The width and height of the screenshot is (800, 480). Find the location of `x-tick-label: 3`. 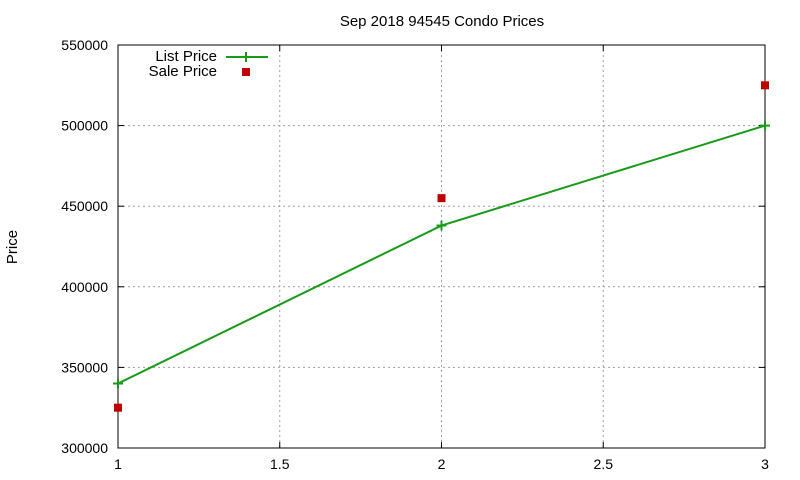

x-tick-label: 3 is located at coordinates (765, 464).